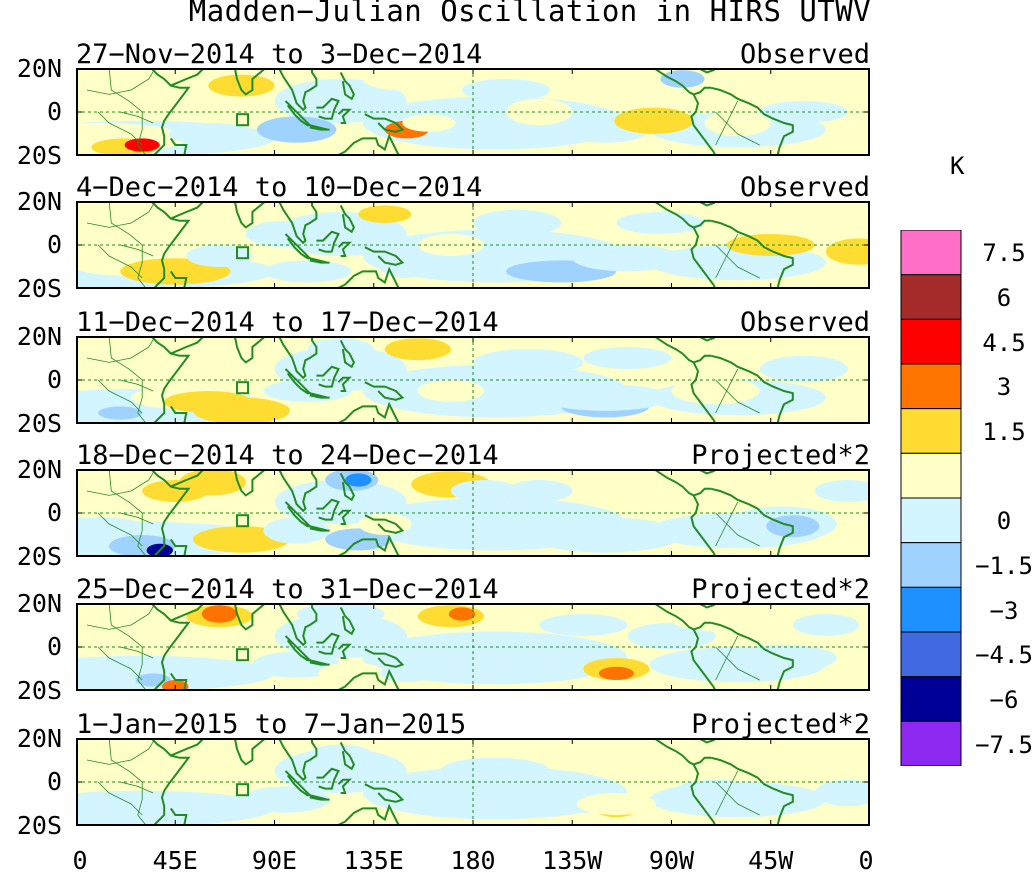  I want to click on colorbar-unit: K, so click(957, 166).